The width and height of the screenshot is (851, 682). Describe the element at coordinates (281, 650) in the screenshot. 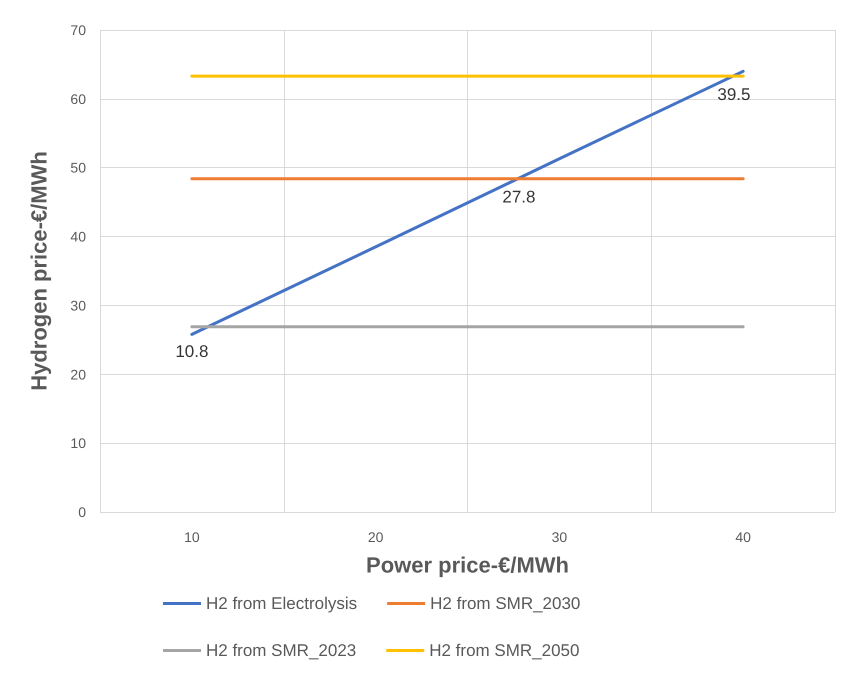

I see `legend-label: H2 from SMR_2023` at that location.